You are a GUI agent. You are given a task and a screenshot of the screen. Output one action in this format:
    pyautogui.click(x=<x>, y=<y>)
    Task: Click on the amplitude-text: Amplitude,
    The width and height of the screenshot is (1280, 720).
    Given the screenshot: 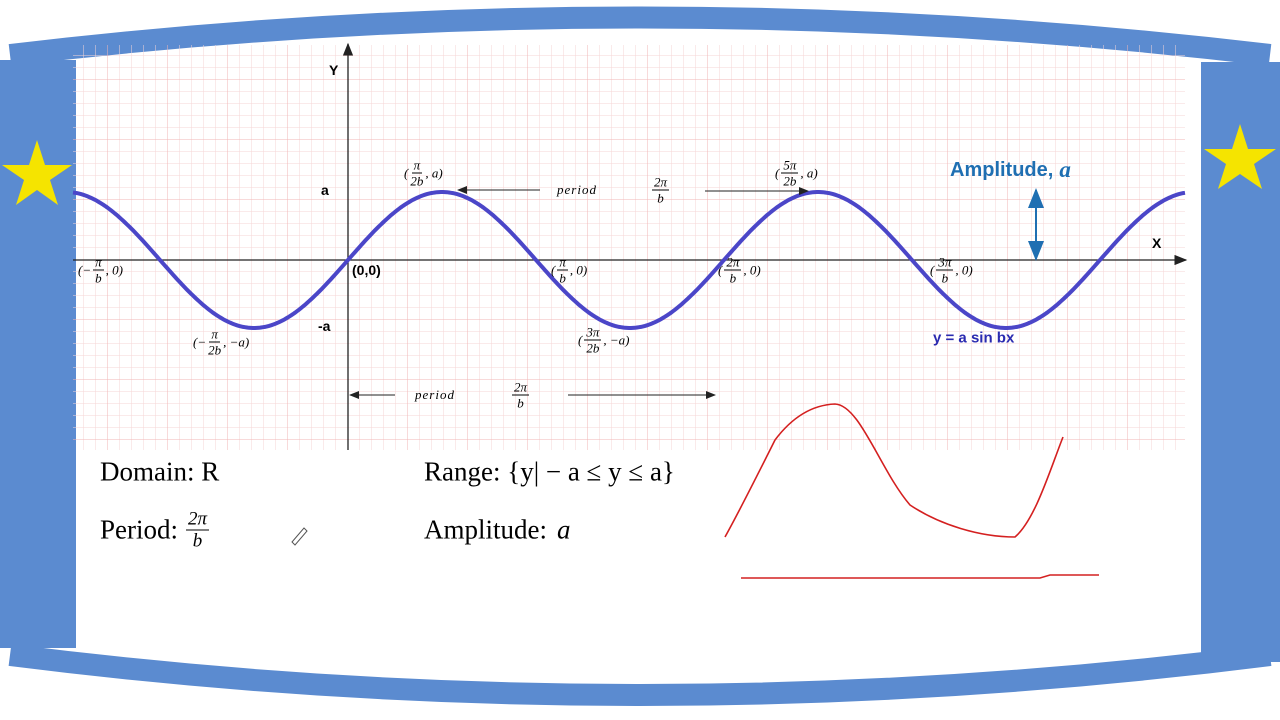 What is the action you would take?
    pyautogui.click(x=1002, y=169)
    